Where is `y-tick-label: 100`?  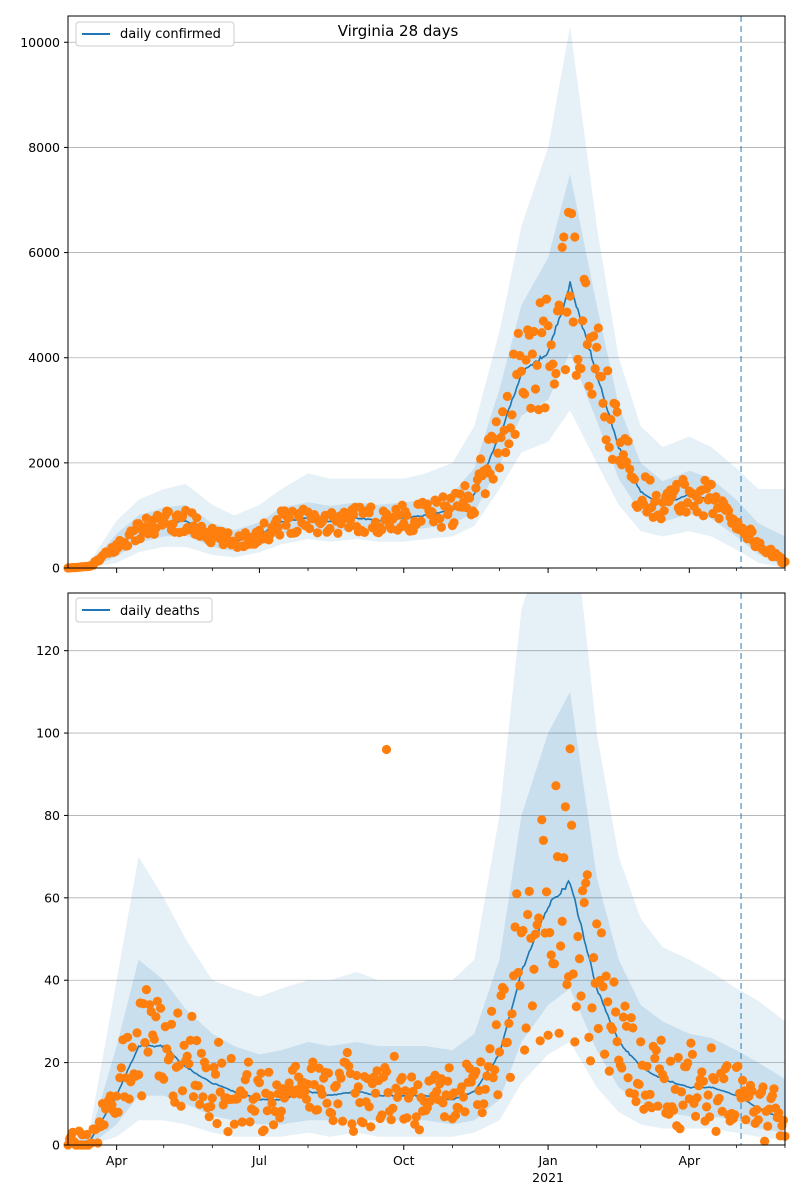 y-tick-label: 100 is located at coordinates (48, 733).